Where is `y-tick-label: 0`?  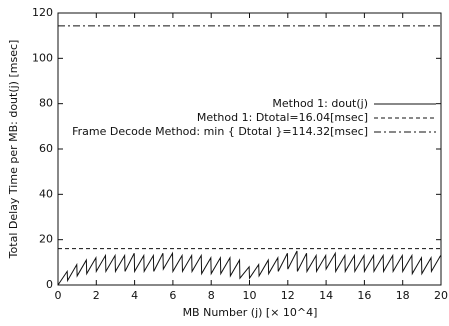
y-tick-label: 0 is located at coordinates (49, 284).